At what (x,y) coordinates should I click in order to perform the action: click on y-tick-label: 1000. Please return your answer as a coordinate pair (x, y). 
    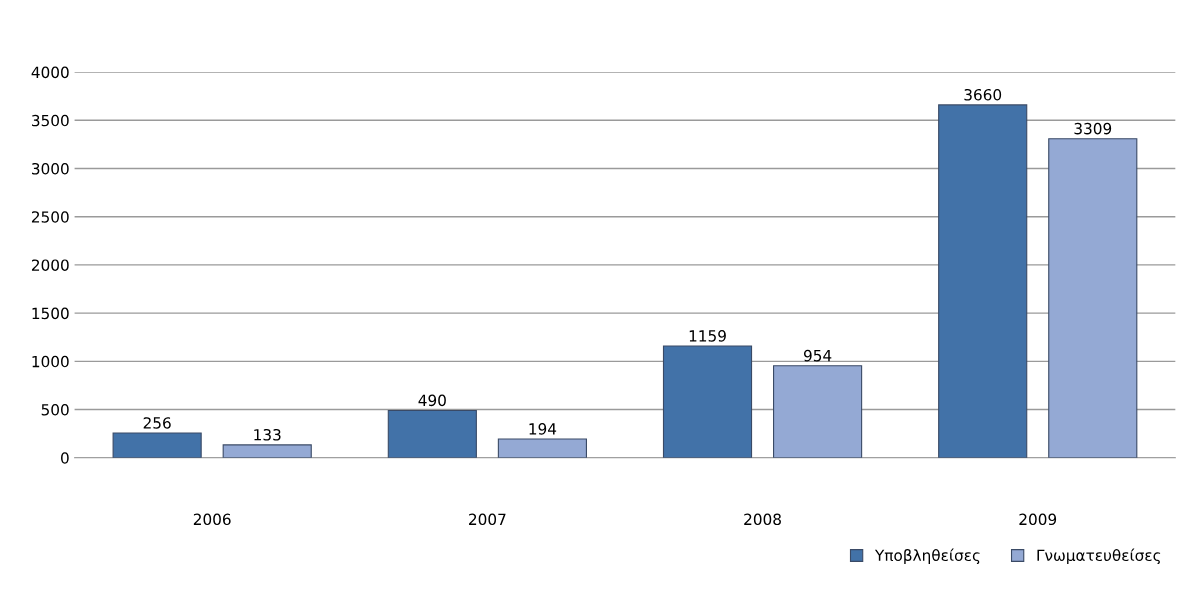
    Looking at the image, I should click on (50, 361).